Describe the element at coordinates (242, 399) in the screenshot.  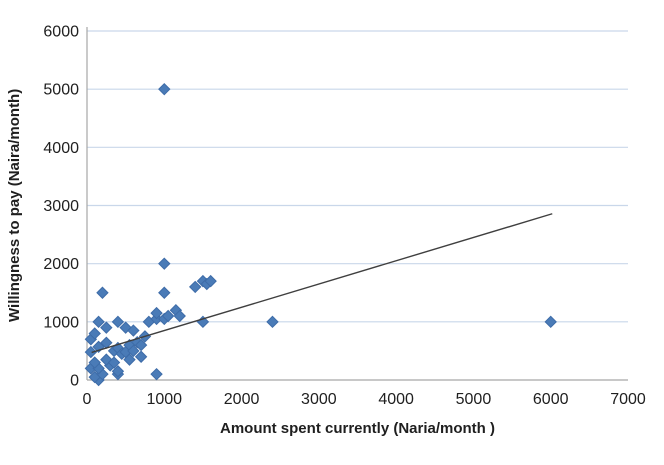
I see `x-tick-label: 2000` at that location.